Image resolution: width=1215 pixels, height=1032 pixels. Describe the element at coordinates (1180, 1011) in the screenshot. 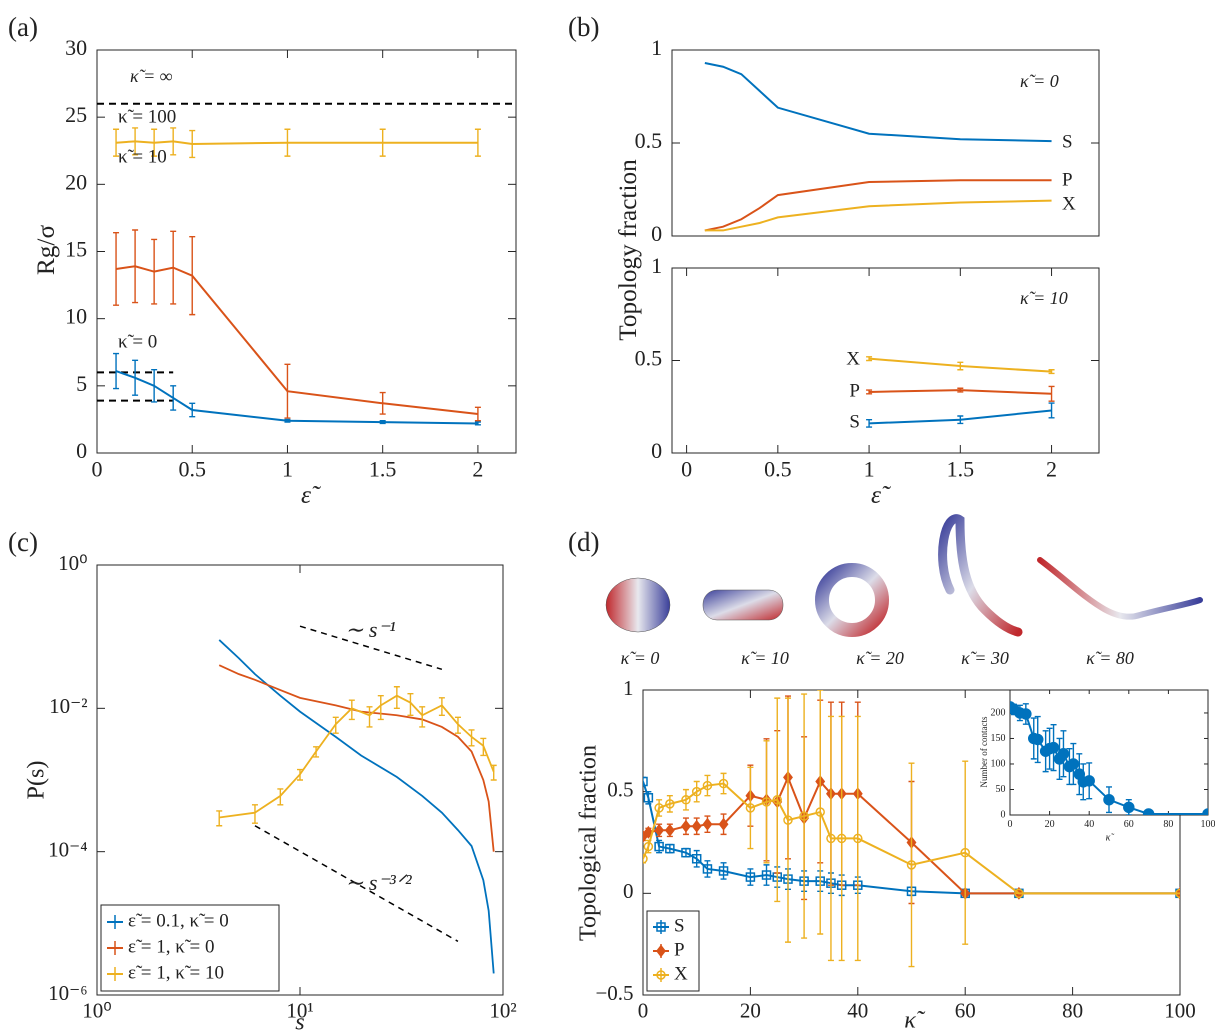

I see `x-tick-label: 100` at that location.